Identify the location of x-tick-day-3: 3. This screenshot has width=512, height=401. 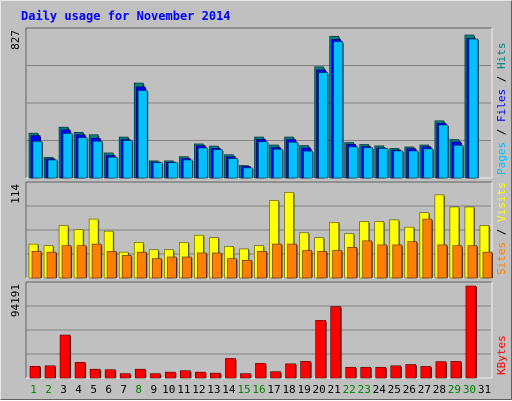
(63, 389).